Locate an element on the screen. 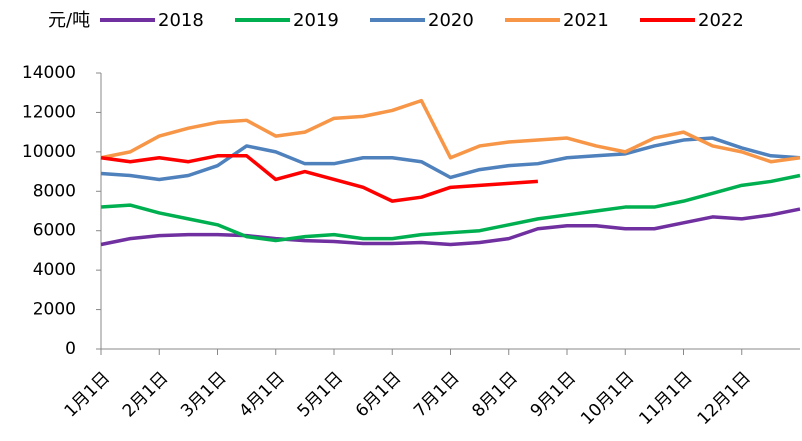  y-tick-label: 6000 is located at coordinates (54, 231).